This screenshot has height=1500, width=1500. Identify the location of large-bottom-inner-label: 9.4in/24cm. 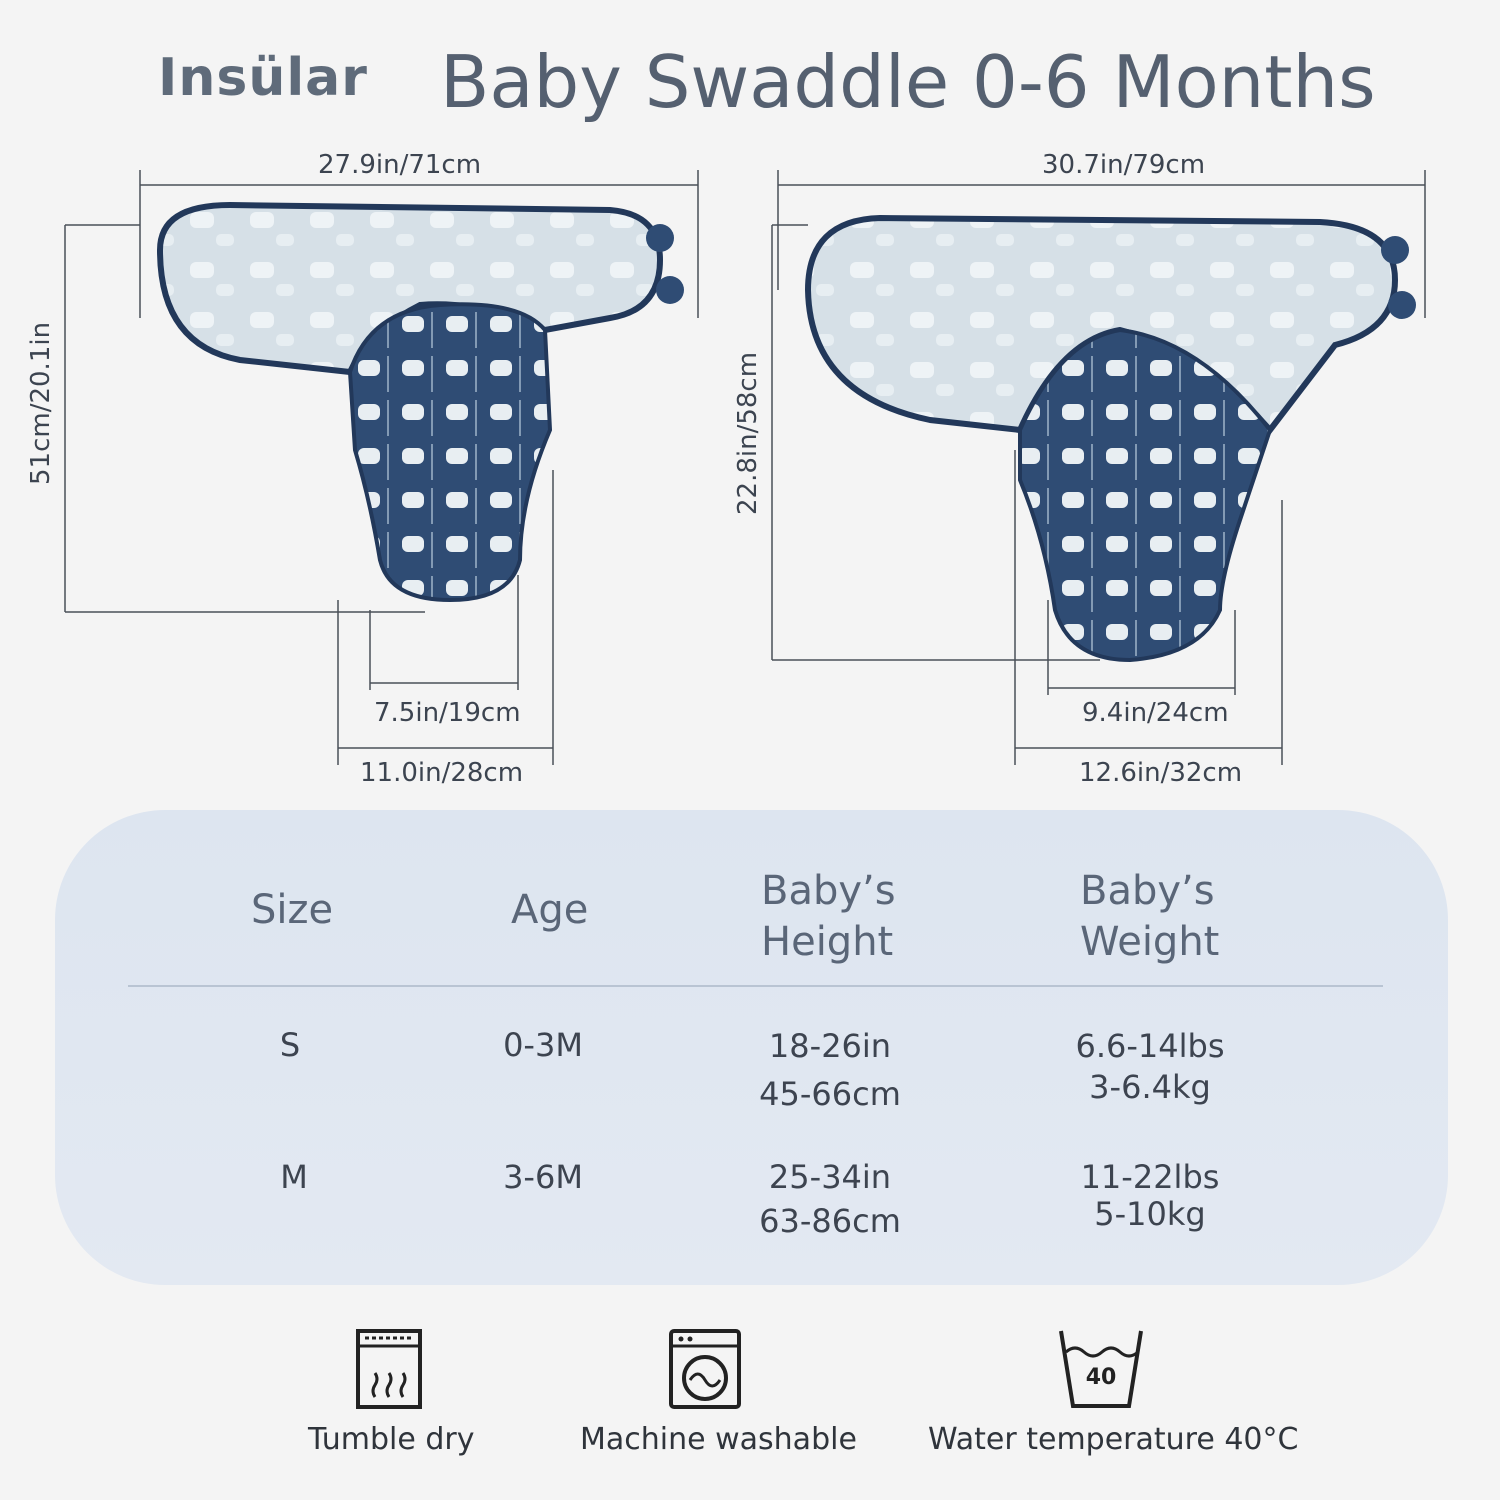
(1155, 713).